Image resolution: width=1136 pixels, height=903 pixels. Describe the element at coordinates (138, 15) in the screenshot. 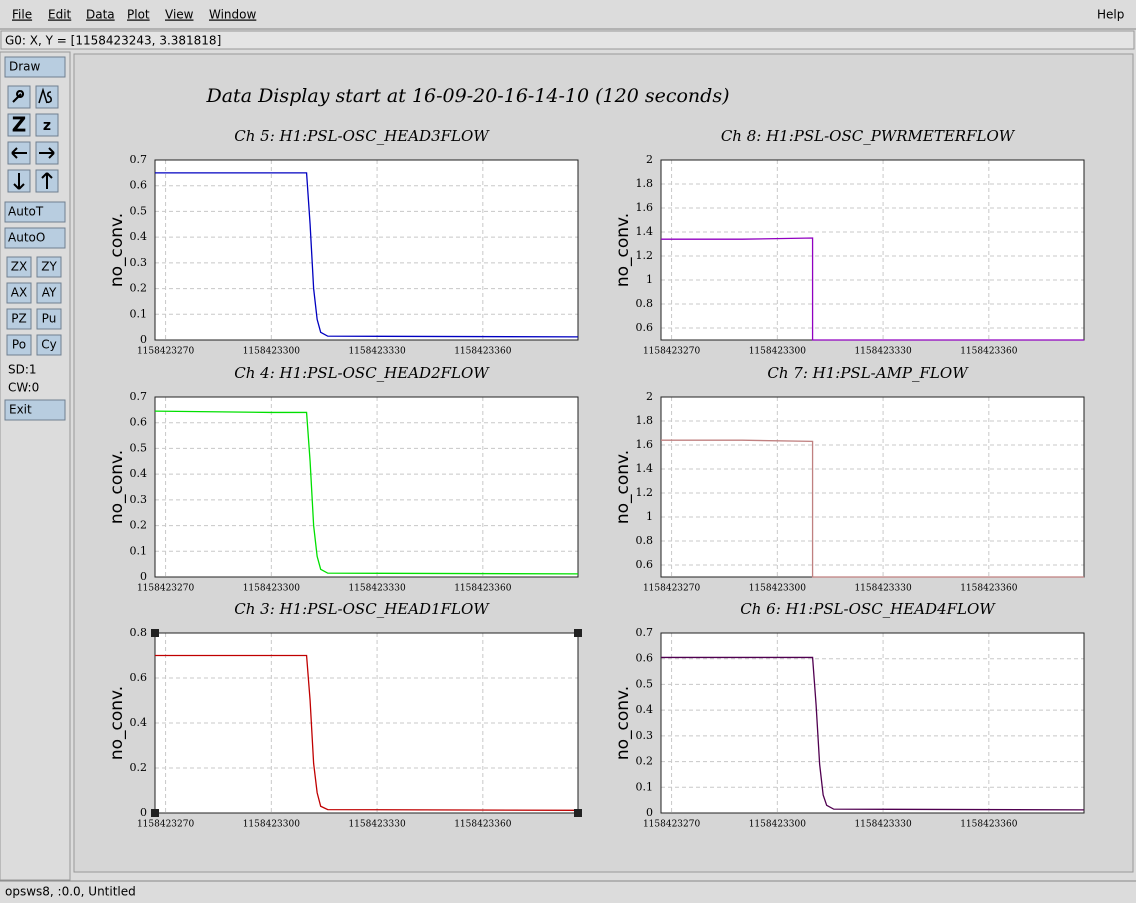

I see `menu-item: Plot` at that location.